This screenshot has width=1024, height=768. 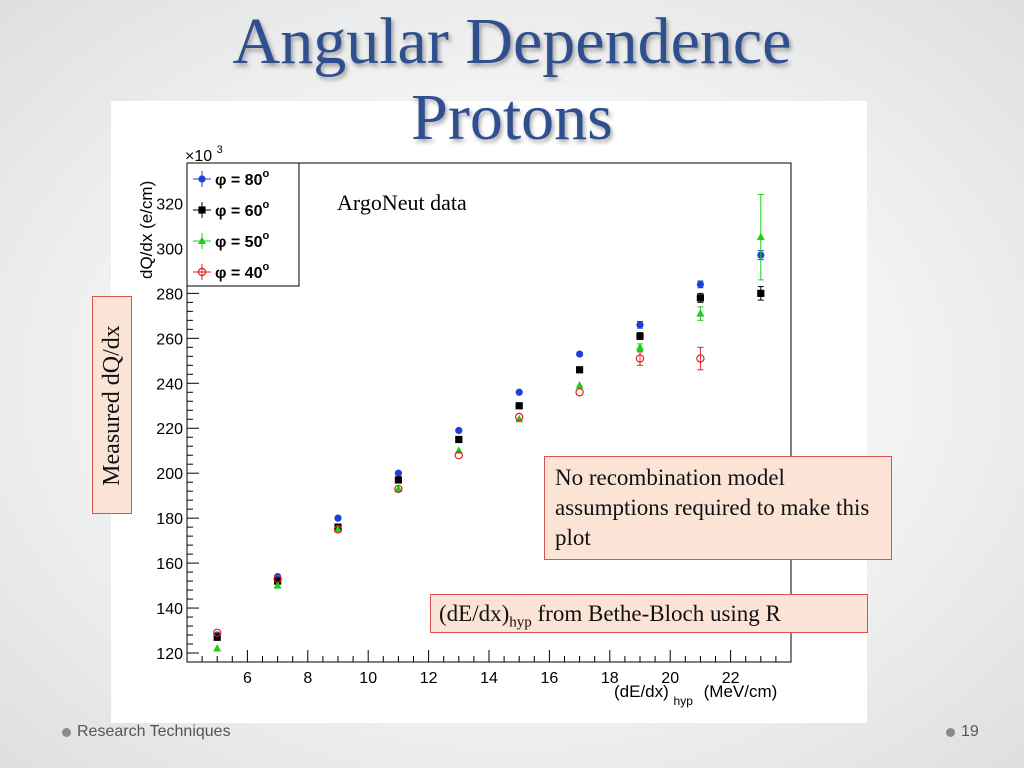 I want to click on footer-right: 19, so click(x=962, y=732).